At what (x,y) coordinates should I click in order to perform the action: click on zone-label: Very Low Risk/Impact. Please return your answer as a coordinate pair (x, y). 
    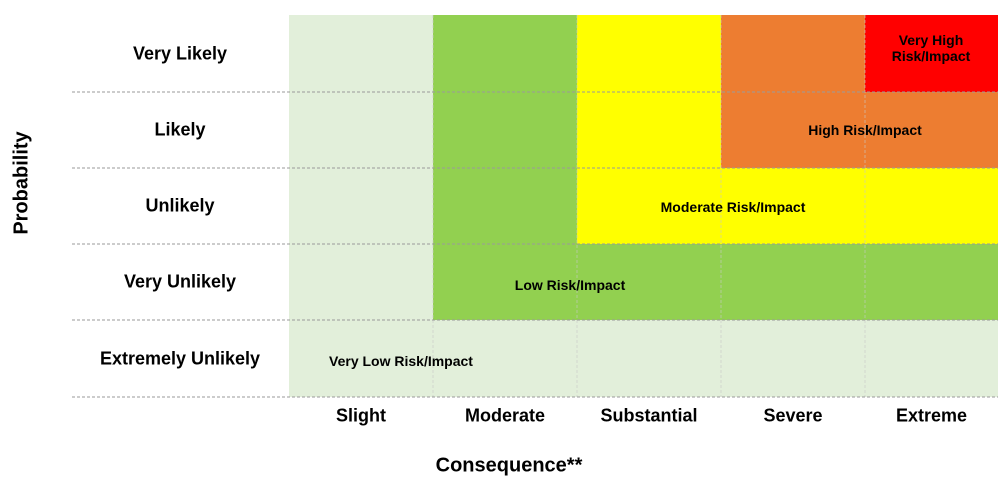
    Looking at the image, I should click on (401, 361).